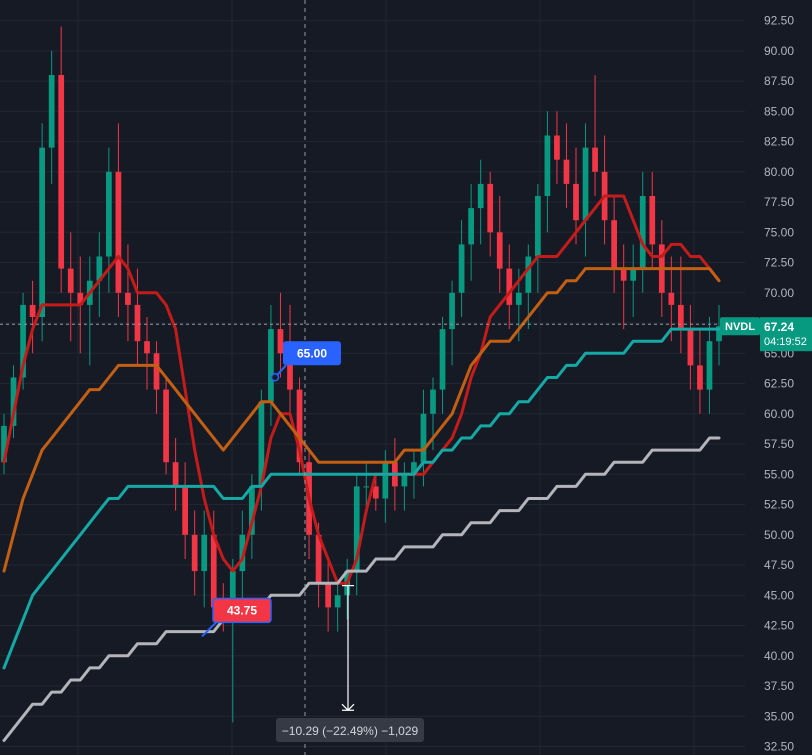 Image resolution: width=812 pixels, height=755 pixels. Describe the element at coordinates (779, 474) in the screenshot. I see `y-tick-label: 55.00` at that location.